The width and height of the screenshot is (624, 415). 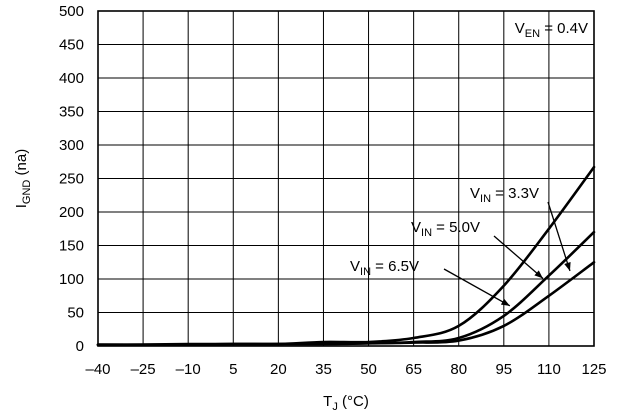 I want to click on x-tick-label-7: 65, so click(x=413, y=369).